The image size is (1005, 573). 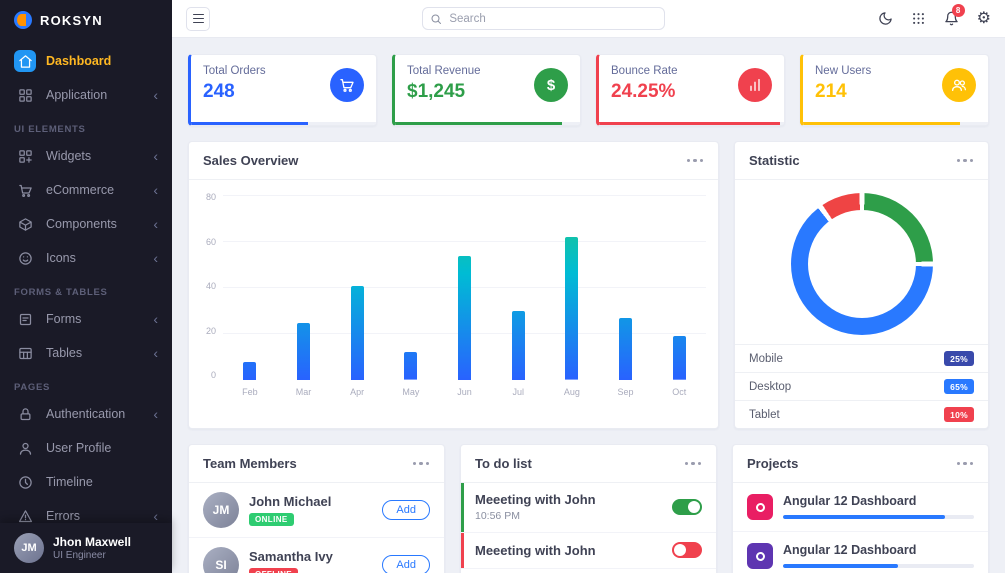 I want to click on apps-grid-button, so click(x=918, y=18).